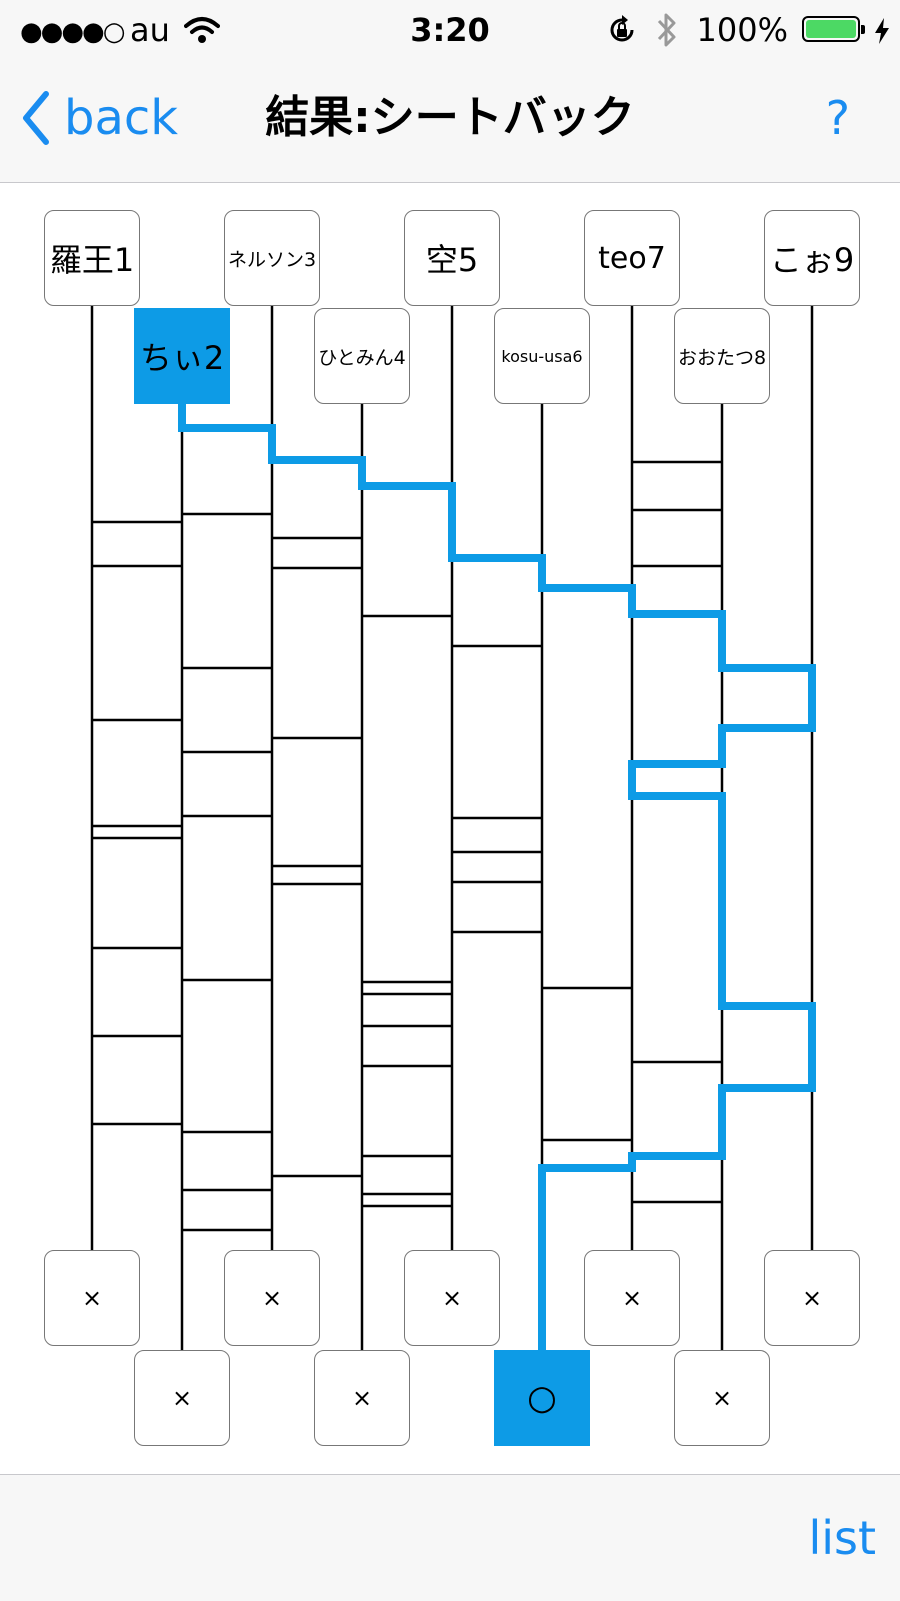  I want to click on player-box-2: ちぃ2, so click(182, 356).